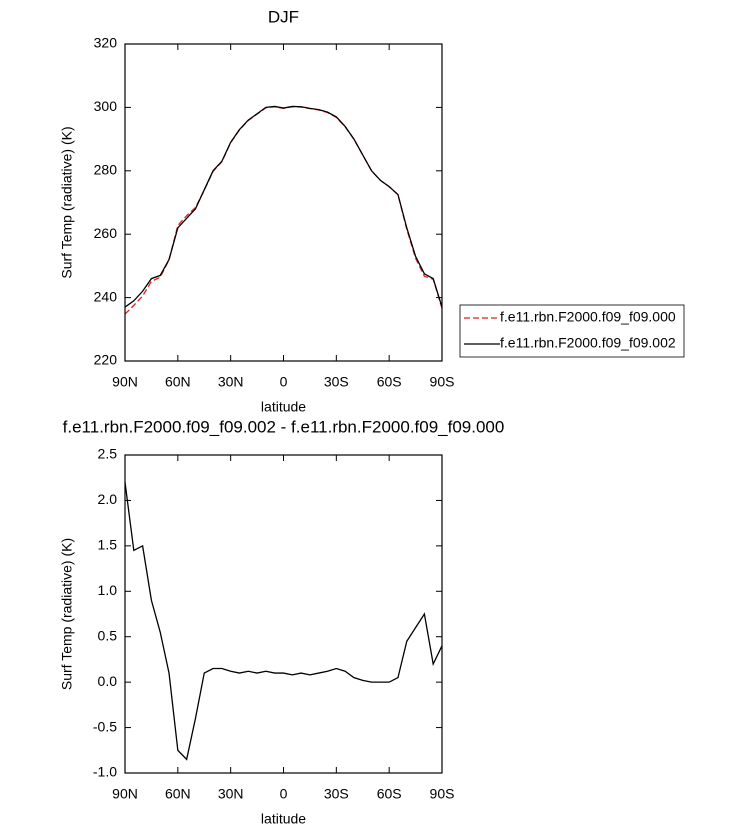 Image resolution: width=733 pixels, height=834 pixels. I want to click on y-tick-label: 320, so click(106, 43).